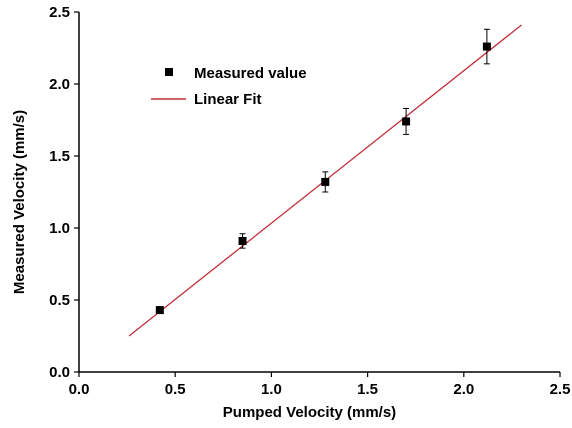 This screenshot has height=428, width=572. Describe the element at coordinates (229, 86) in the screenshot. I see `legend: Measured value Linear Fit` at that location.